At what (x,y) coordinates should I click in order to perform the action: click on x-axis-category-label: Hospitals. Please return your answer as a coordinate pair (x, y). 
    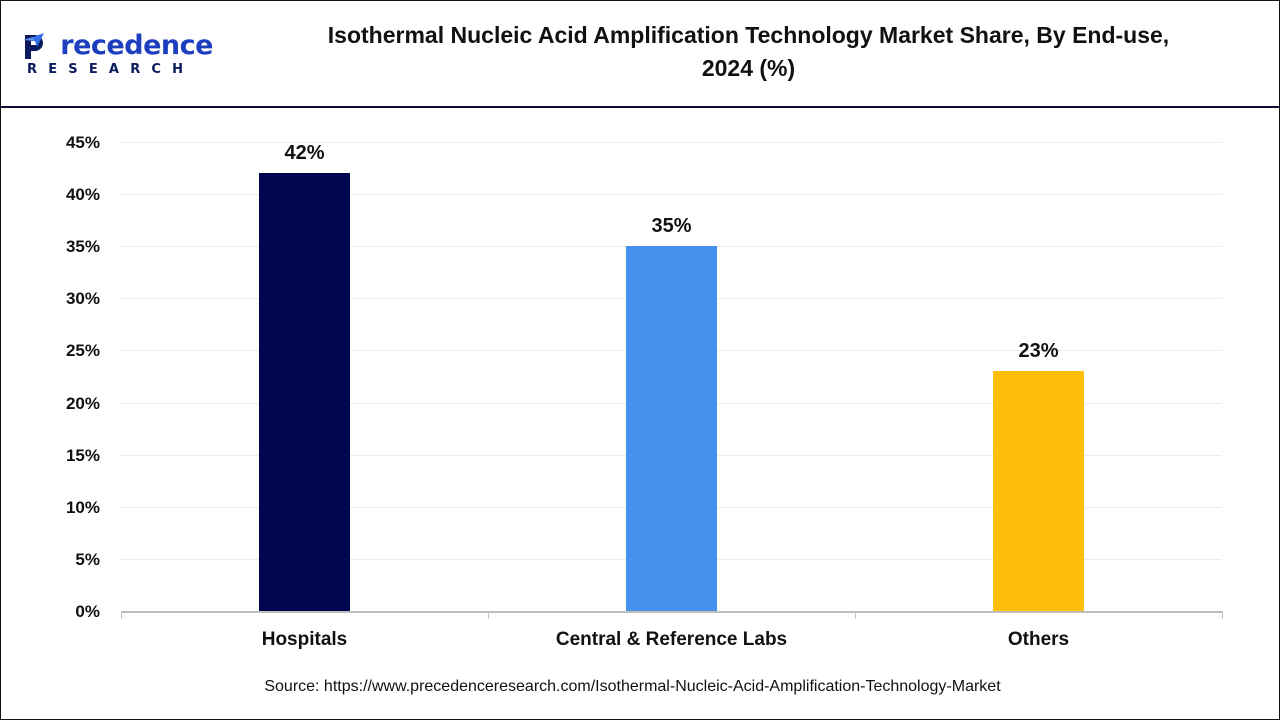
    Looking at the image, I should click on (304, 639).